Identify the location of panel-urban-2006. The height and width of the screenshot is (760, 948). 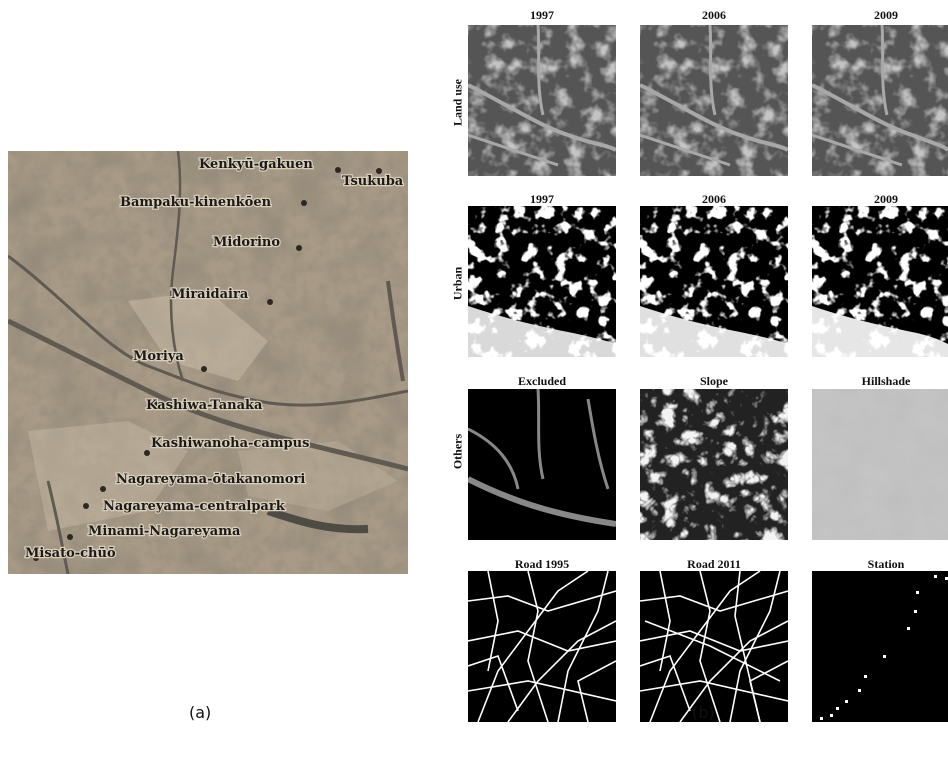
(714, 281).